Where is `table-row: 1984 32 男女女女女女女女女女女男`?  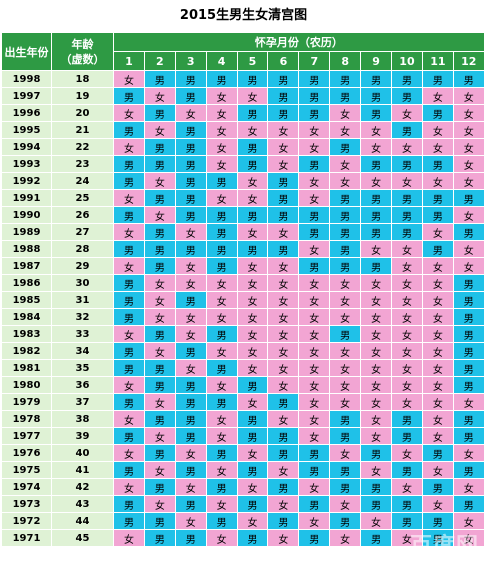
table-row: 1984 32 男女女女女女女女女女女男 is located at coordinates (243, 317).